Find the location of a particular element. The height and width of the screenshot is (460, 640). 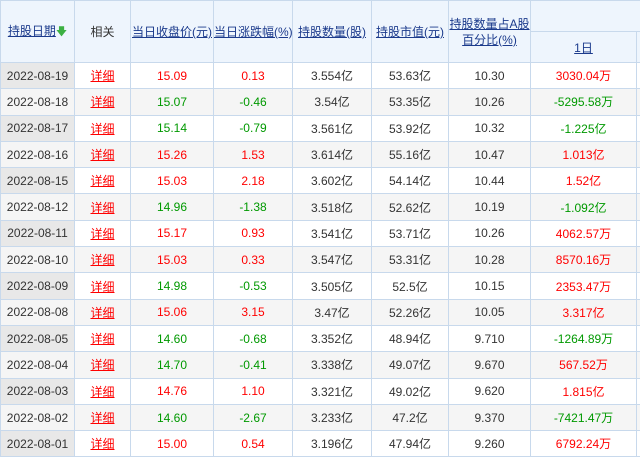

arrow-down-icon: 🡇 is located at coordinates (61, 31).